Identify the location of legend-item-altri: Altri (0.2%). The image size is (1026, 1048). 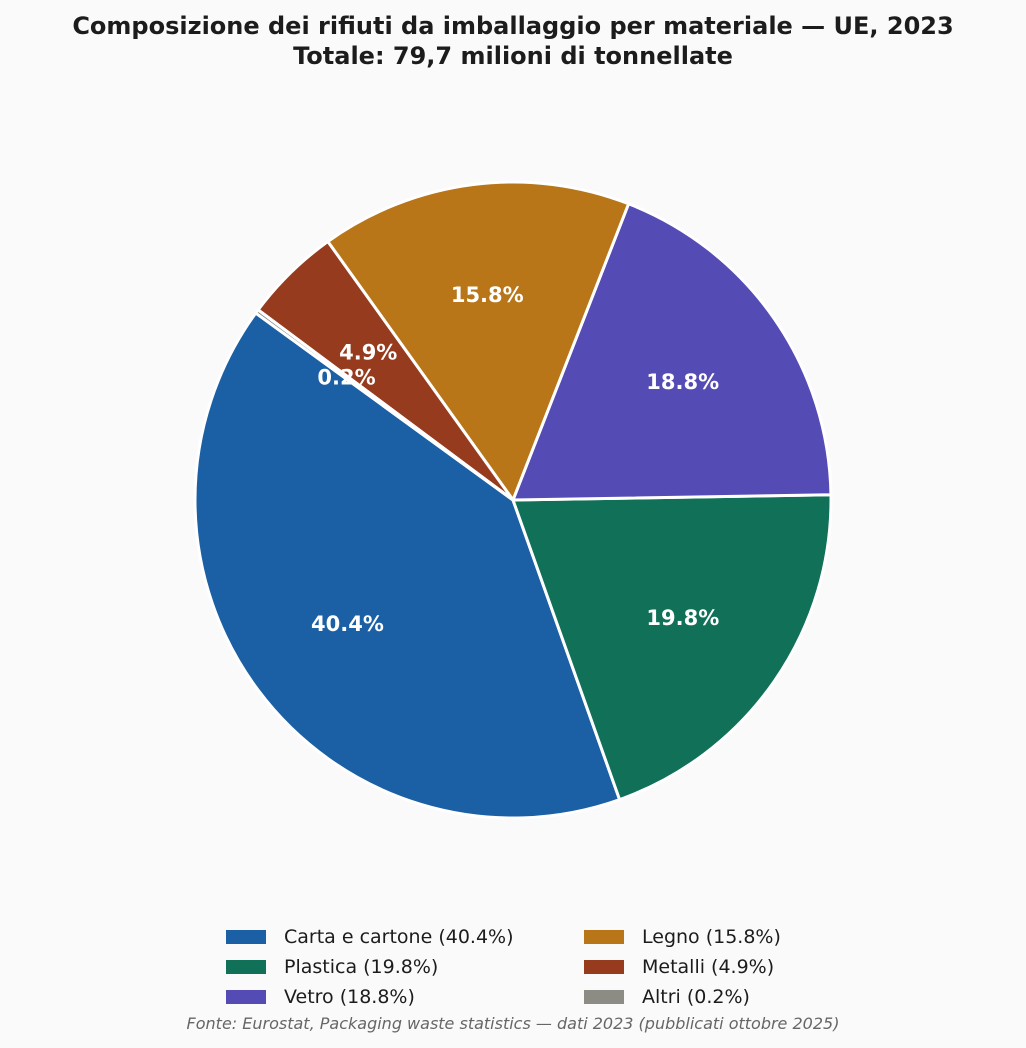
(704, 997).